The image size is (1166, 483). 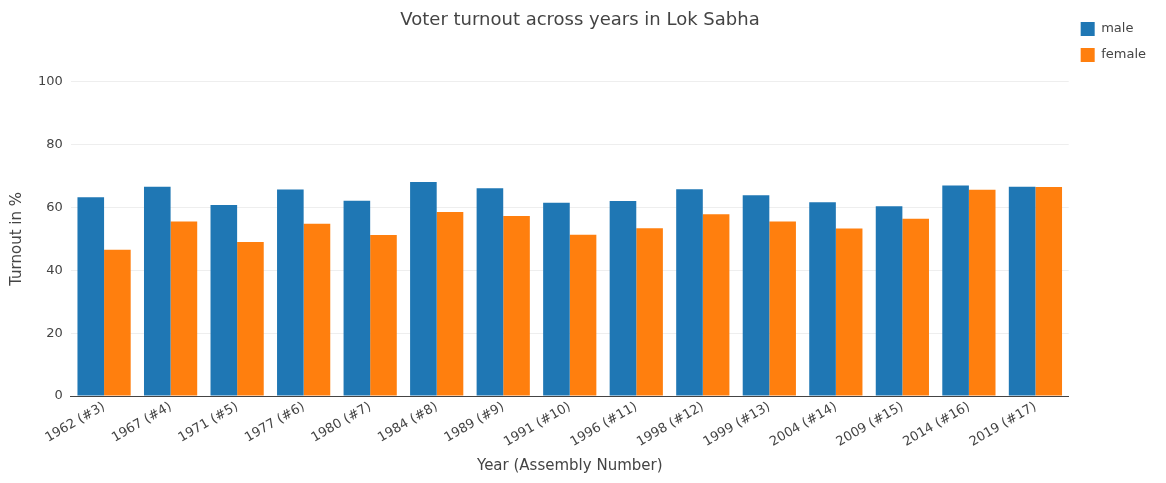 I want to click on x-tick-label: 1971 (#5), so click(x=208, y=421).